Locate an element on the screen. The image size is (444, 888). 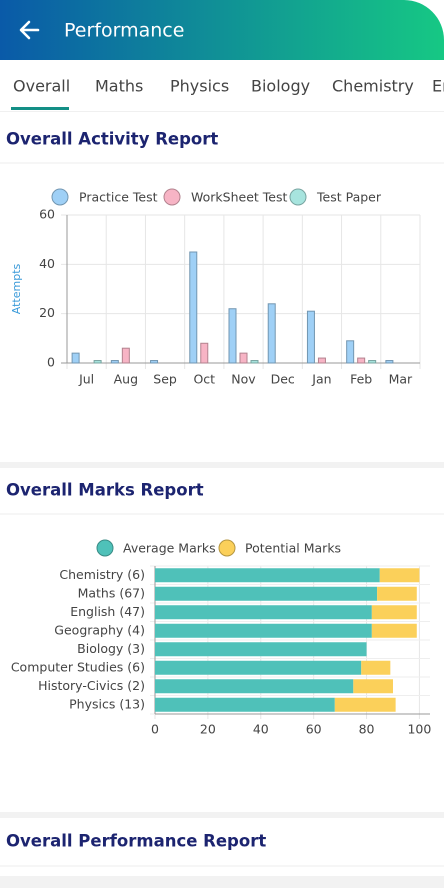
x-tick-label: 20 is located at coordinates (208, 729).